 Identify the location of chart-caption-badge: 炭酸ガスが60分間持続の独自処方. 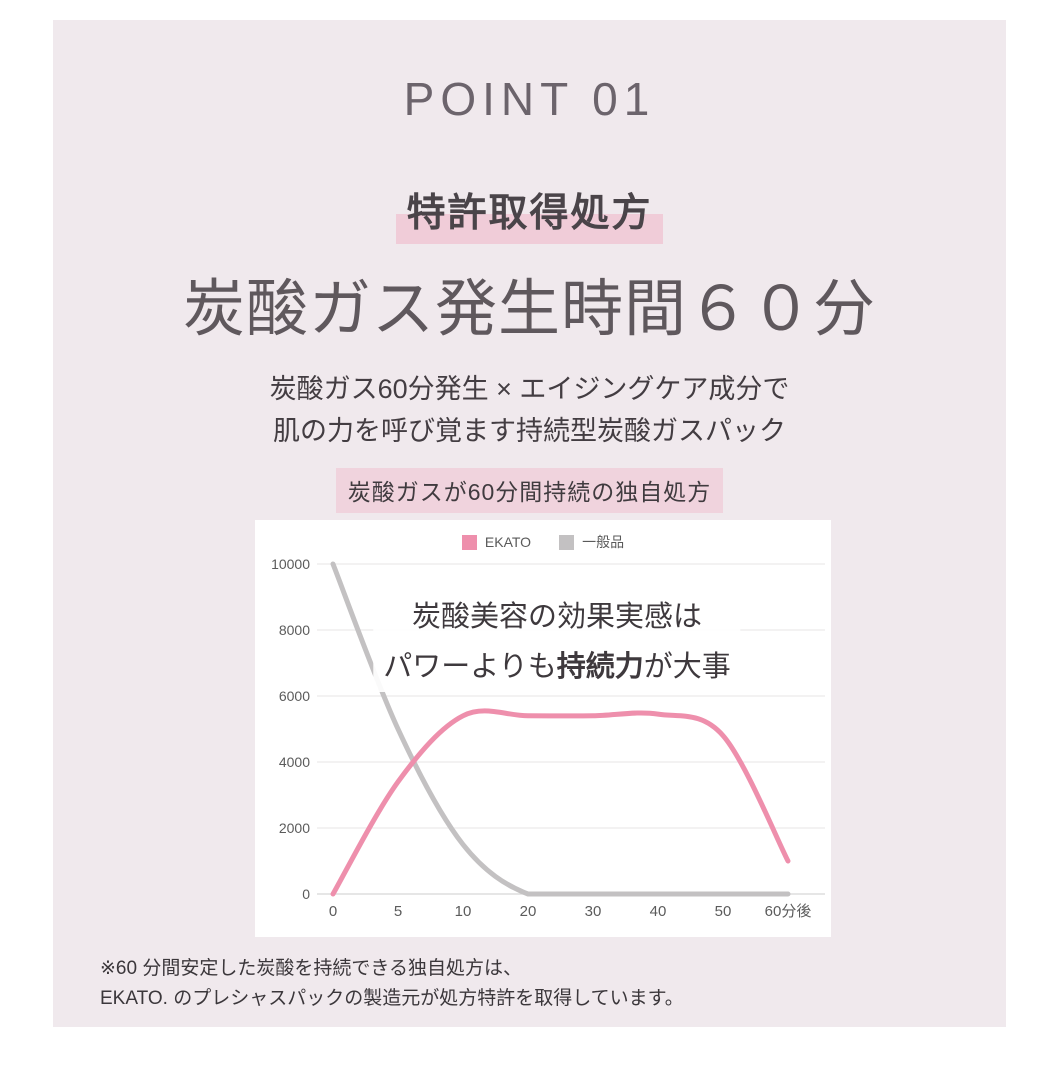
(529, 490).